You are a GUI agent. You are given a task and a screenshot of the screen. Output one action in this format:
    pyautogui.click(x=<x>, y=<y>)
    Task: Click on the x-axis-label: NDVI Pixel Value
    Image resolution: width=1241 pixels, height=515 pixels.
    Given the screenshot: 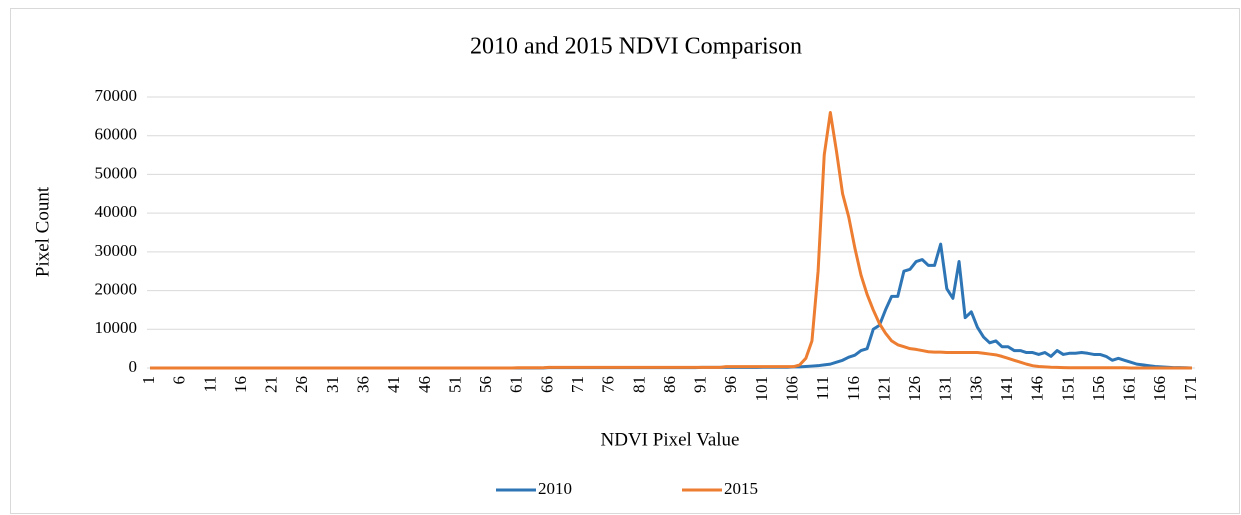 What is the action you would take?
    pyautogui.click(x=670, y=439)
    